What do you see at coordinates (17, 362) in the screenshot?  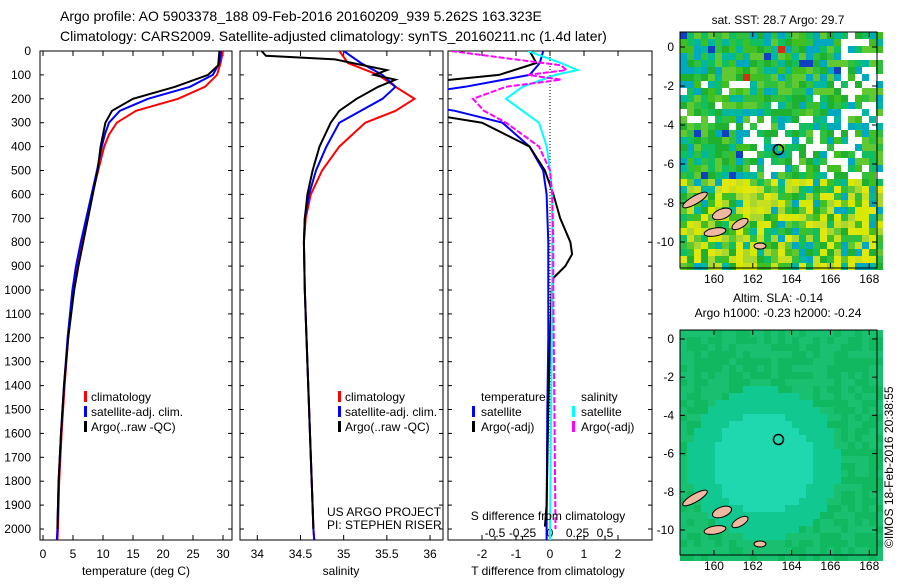 I see `depth-tick-label: 1300` at bounding box center [17, 362].